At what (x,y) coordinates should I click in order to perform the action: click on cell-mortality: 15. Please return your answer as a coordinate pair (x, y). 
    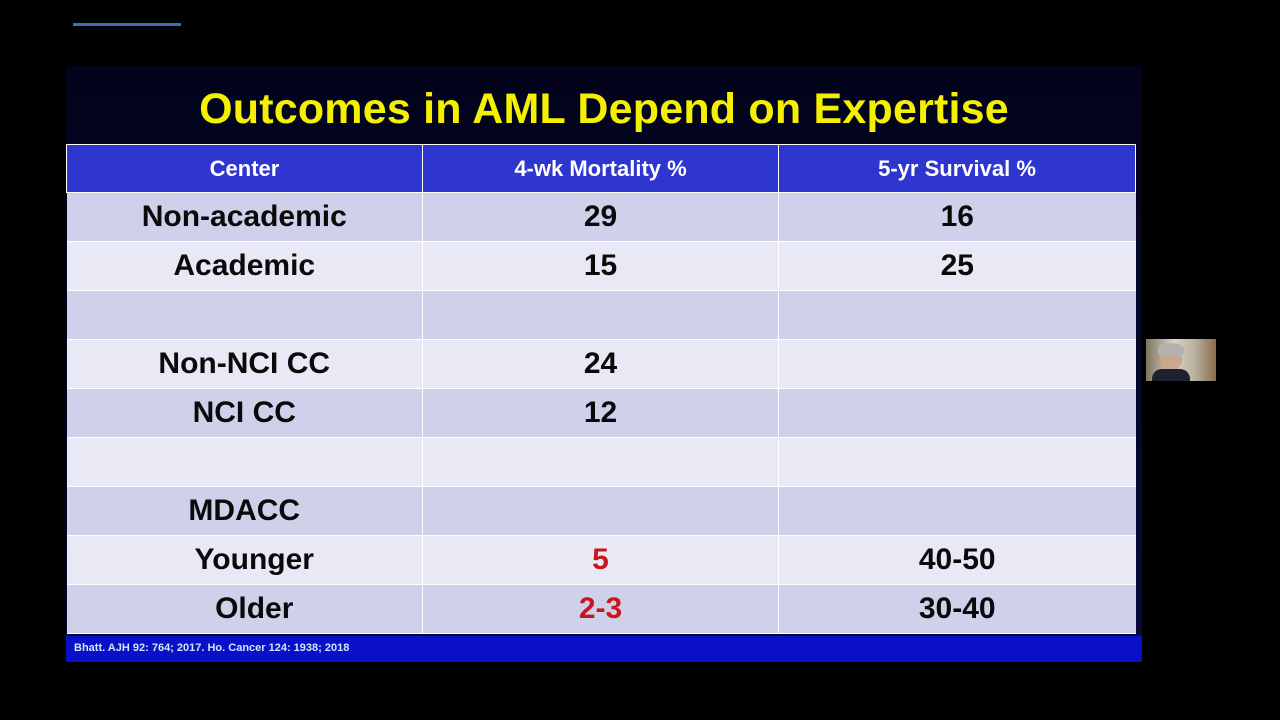
    Looking at the image, I should click on (600, 266).